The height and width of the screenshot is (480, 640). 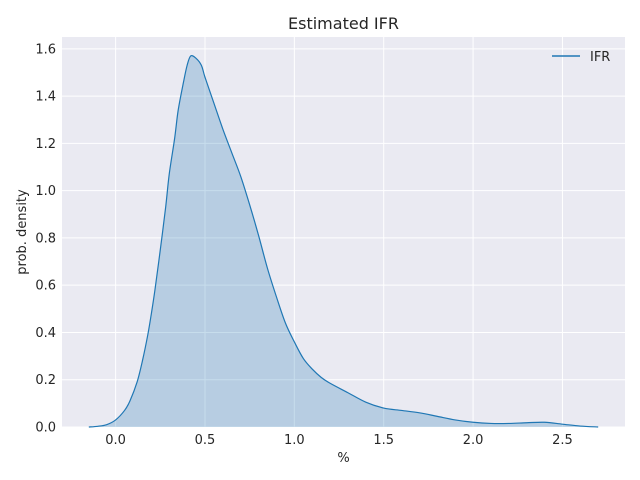 What do you see at coordinates (45, 428) in the screenshot?
I see `y-tick-label: 0.0` at bounding box center [45, 428].